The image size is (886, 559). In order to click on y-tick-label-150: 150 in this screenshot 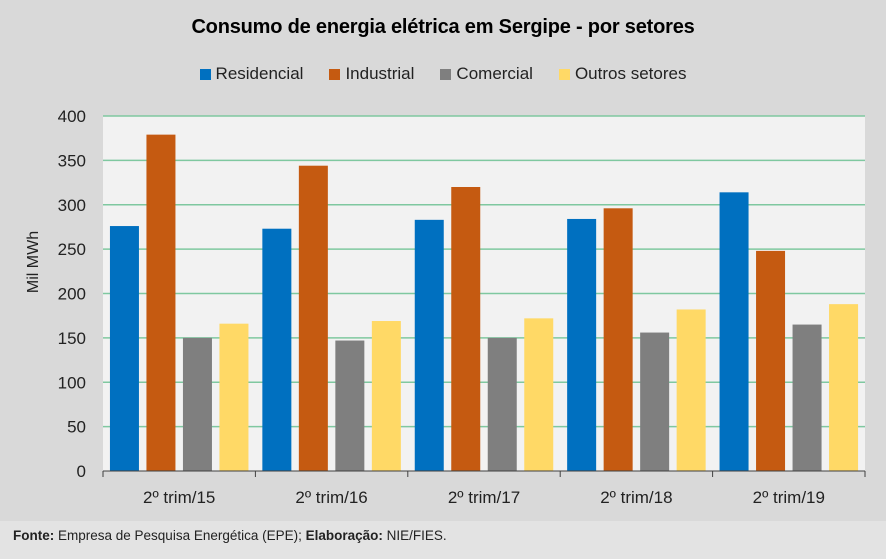, I will do `click(72, 338)`.